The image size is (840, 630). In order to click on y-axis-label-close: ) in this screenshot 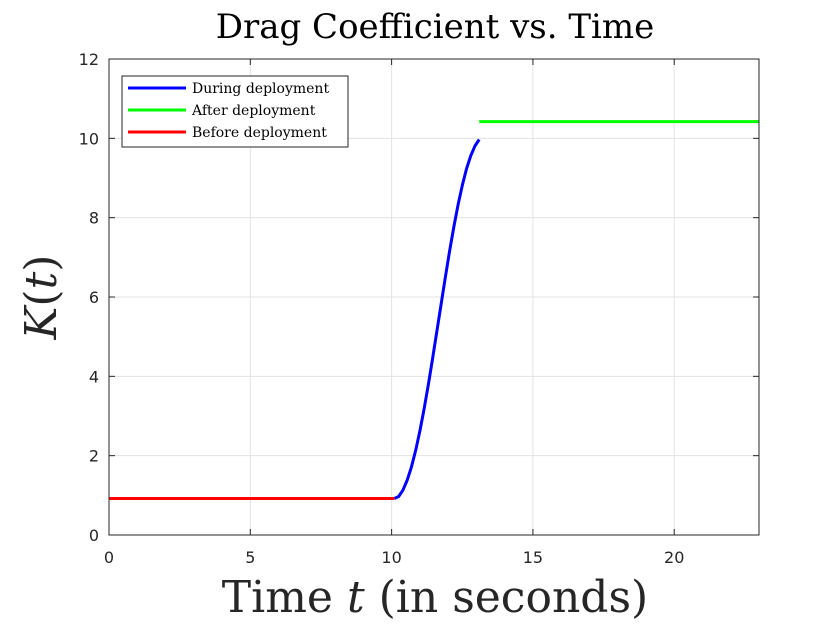, I will do `click(41, 263)`.